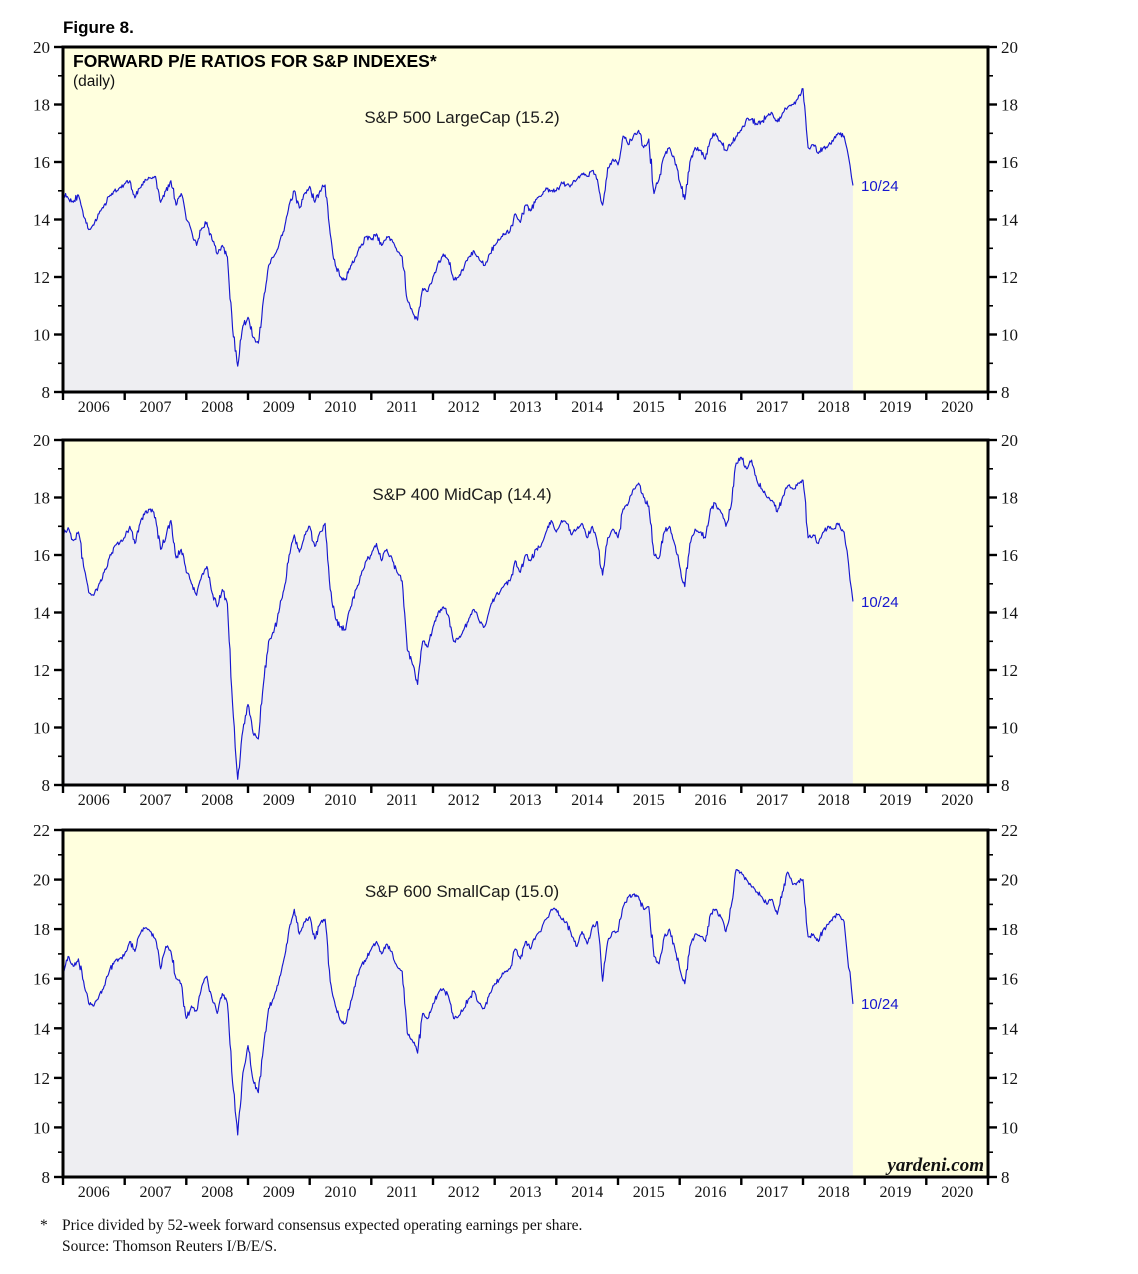 This screenshot has height=1274, width=1138. I want to click on figure-label: Figure 8., so click(98, 27).